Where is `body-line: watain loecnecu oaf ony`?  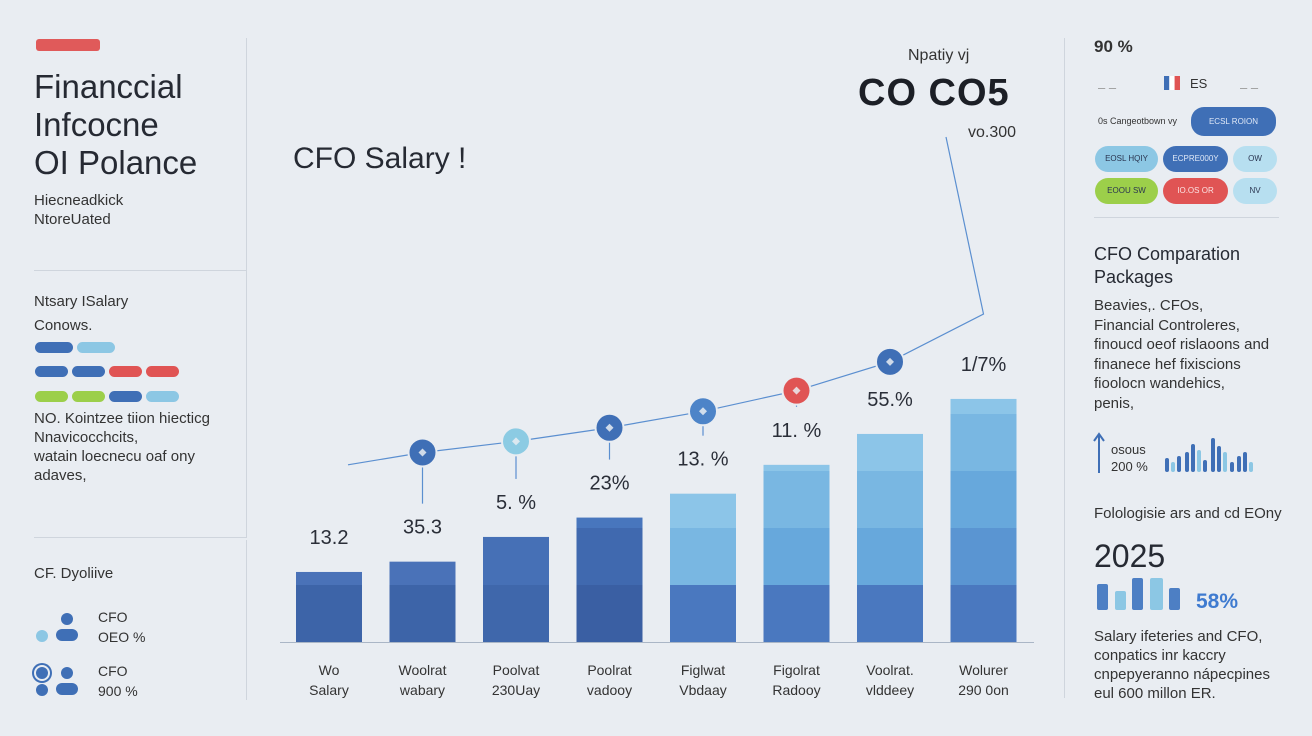
body-line: watain loecnecu oaf ony is located at coordinates (114, 456).